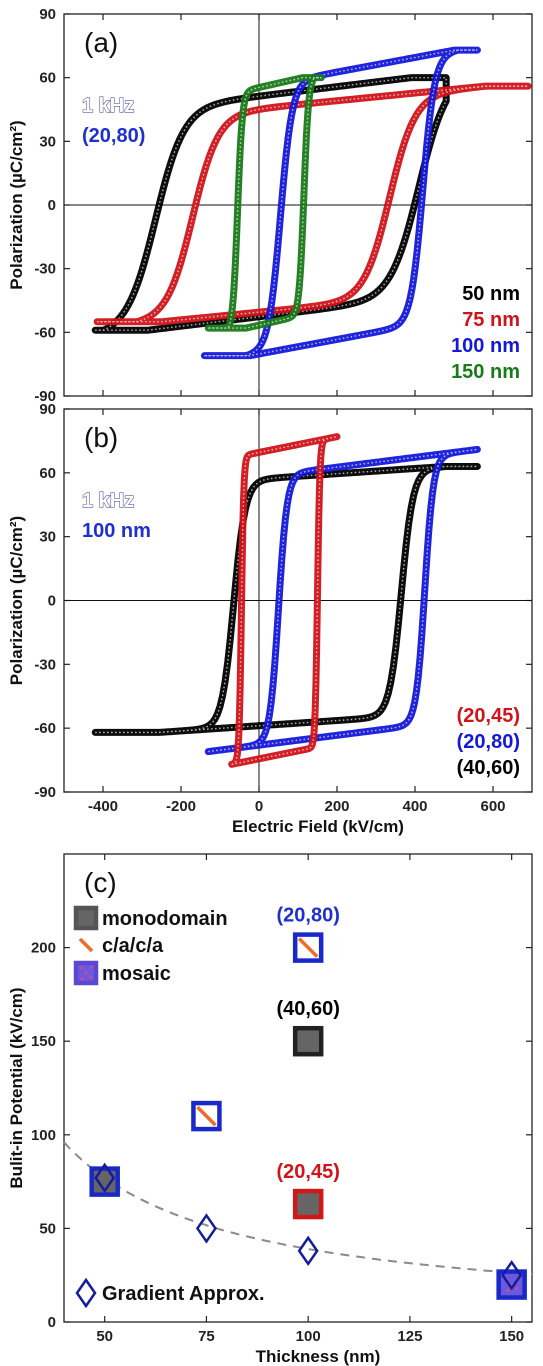 This screenshot has width=543, height=1366. Describe the element at coordinates (113, 136) in the screenshot. I see `annotation: (20,80)` at that location.